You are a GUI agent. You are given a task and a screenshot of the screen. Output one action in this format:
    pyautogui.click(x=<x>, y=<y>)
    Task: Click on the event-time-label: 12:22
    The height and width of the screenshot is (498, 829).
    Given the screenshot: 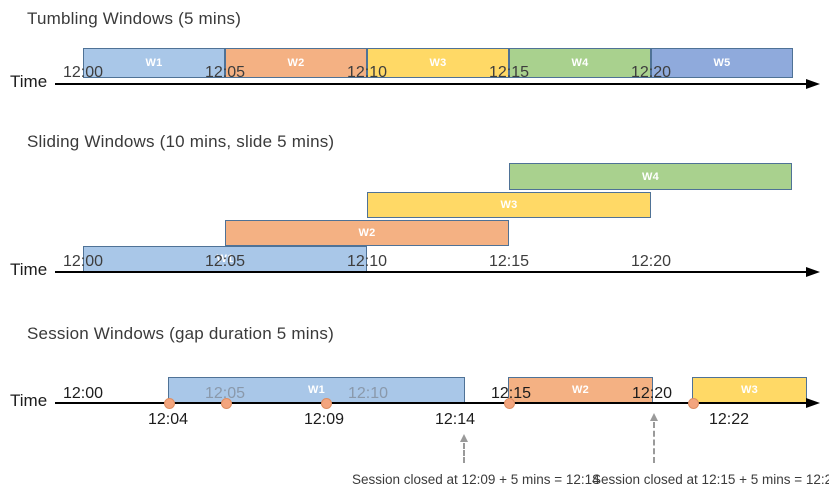 What is the action you would take?
    pyautogui.click(x=729, y=419)
    